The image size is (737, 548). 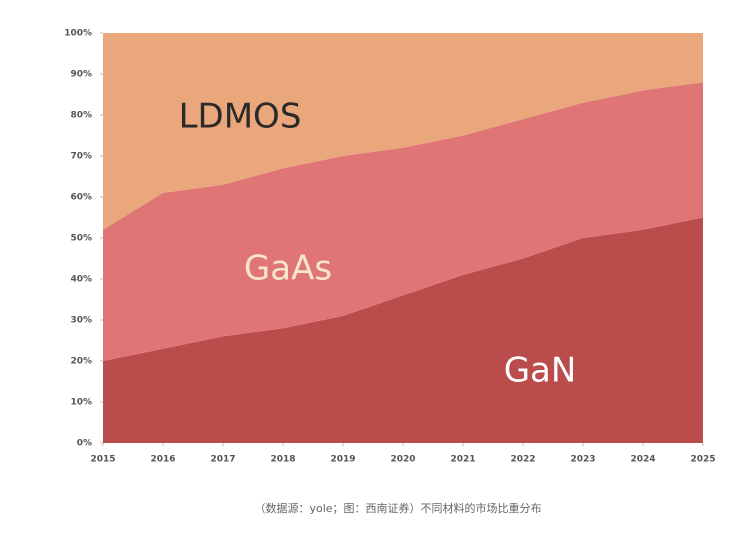 I want to click on y-tick-label: 0%, so click(x=84, y=444).